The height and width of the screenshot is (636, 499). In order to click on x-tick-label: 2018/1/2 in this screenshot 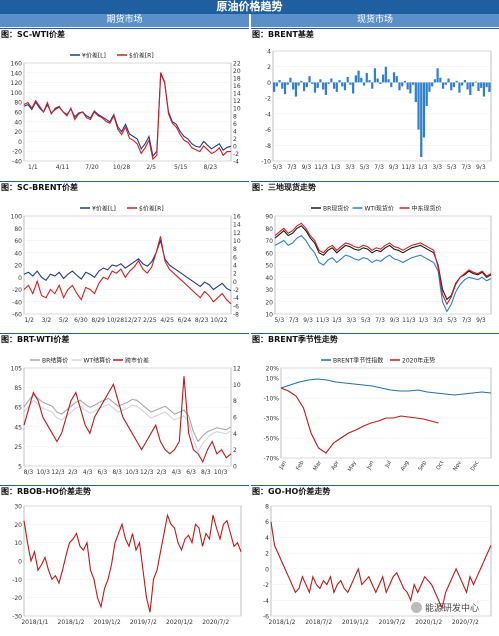, I will do `click(282, 622)`.